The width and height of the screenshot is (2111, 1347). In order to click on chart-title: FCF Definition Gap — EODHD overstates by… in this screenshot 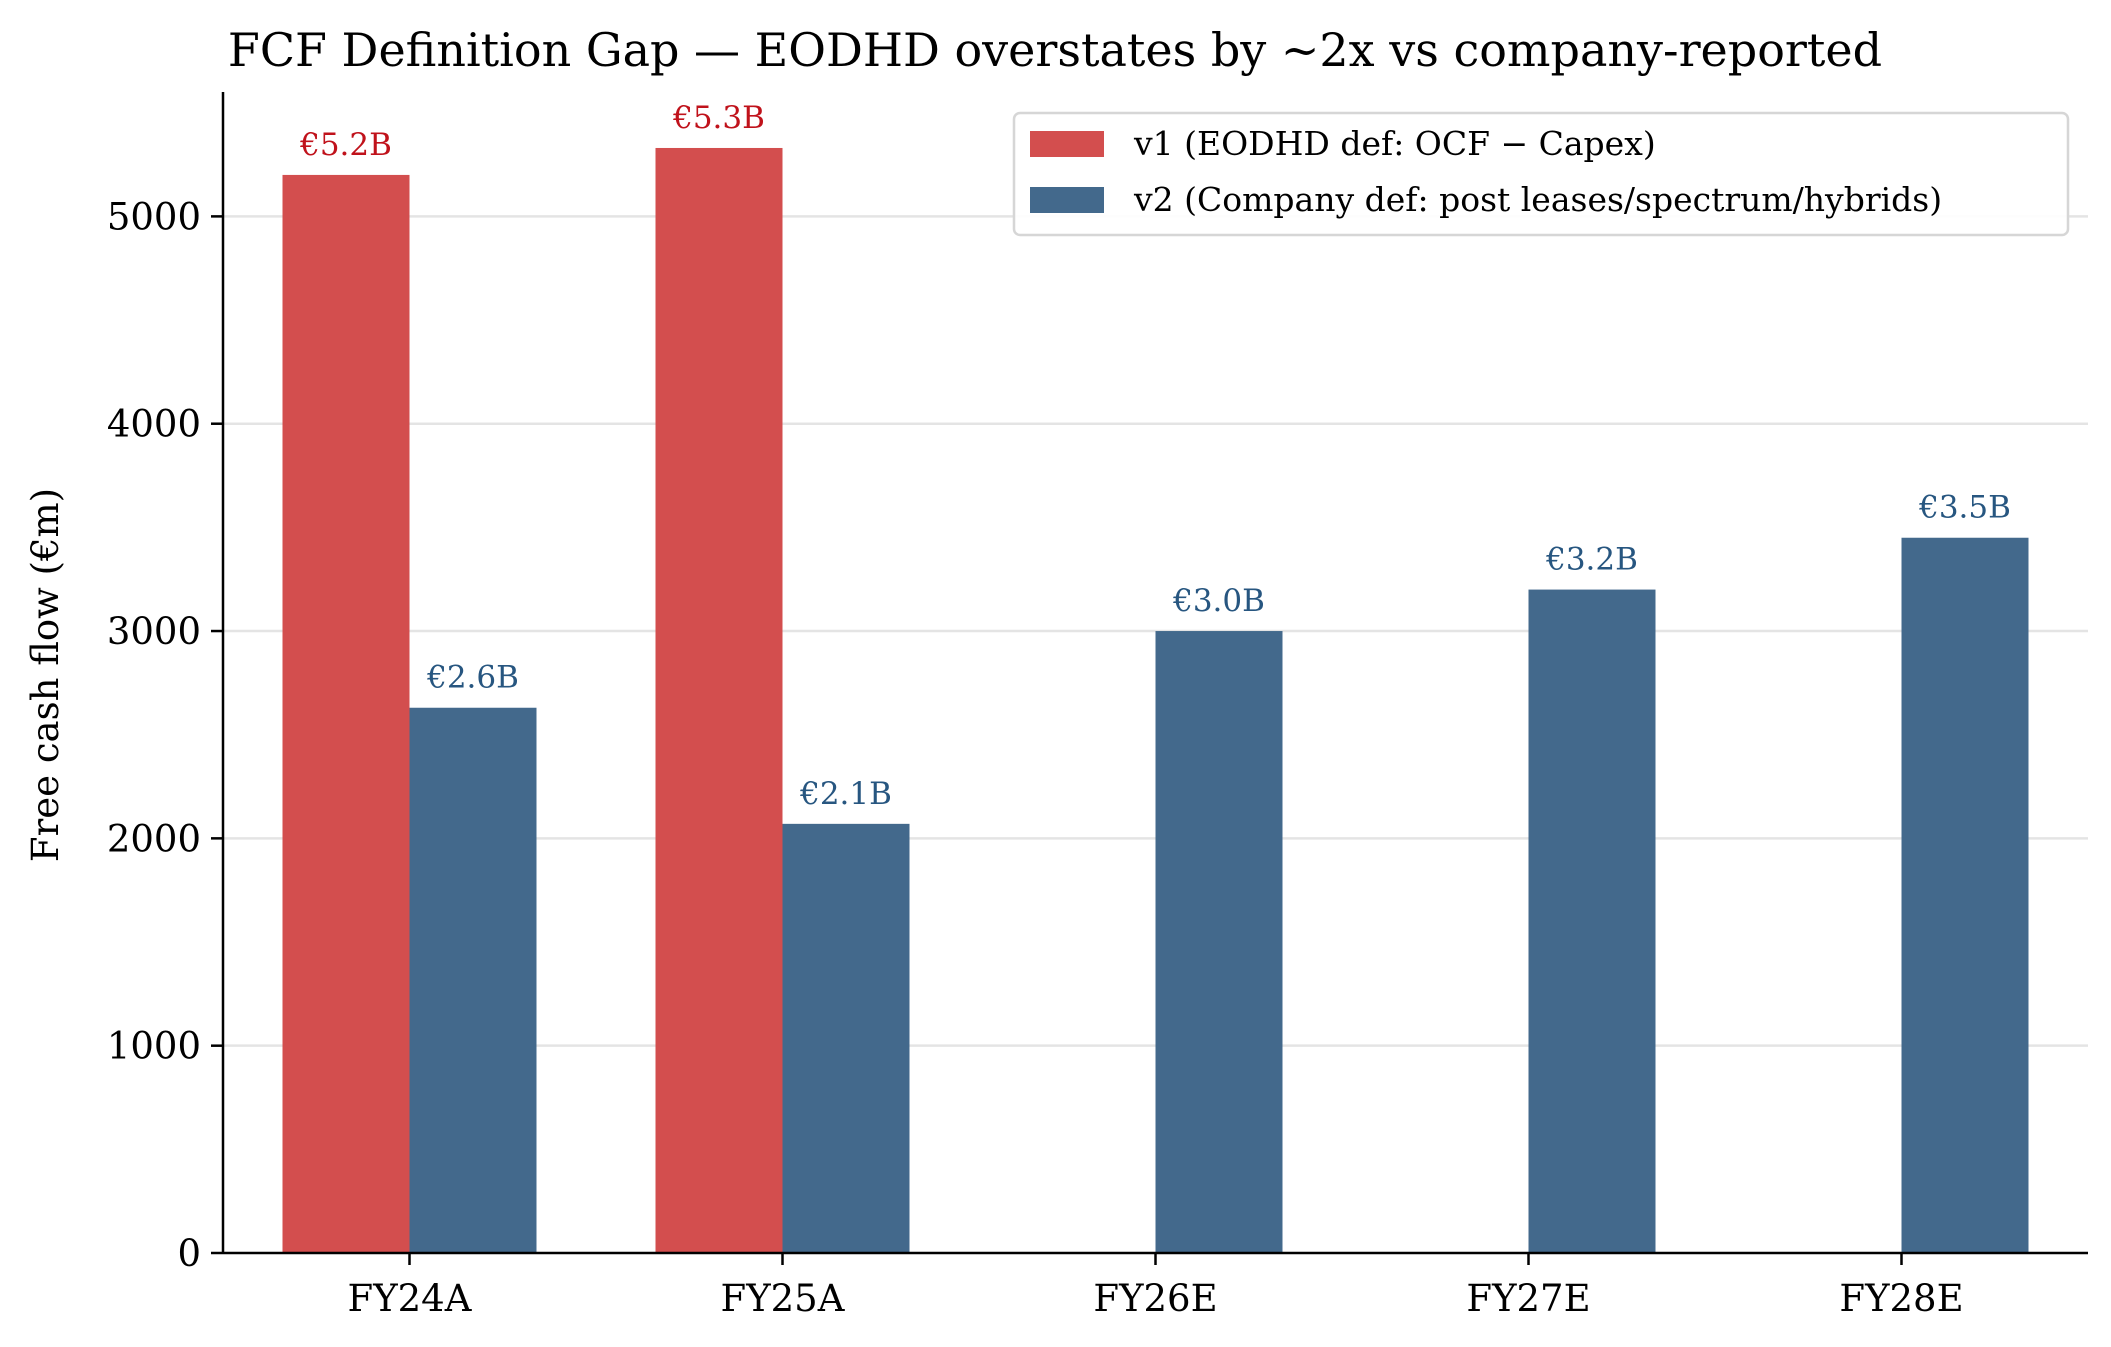, I will do `click(1055, 50)`.